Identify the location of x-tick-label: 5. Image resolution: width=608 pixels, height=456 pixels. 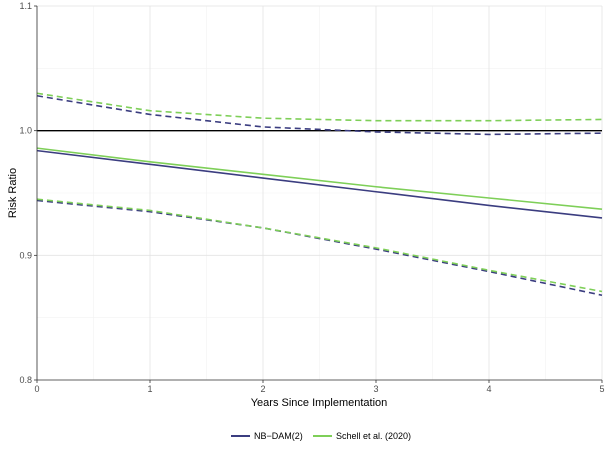
(601, 389).